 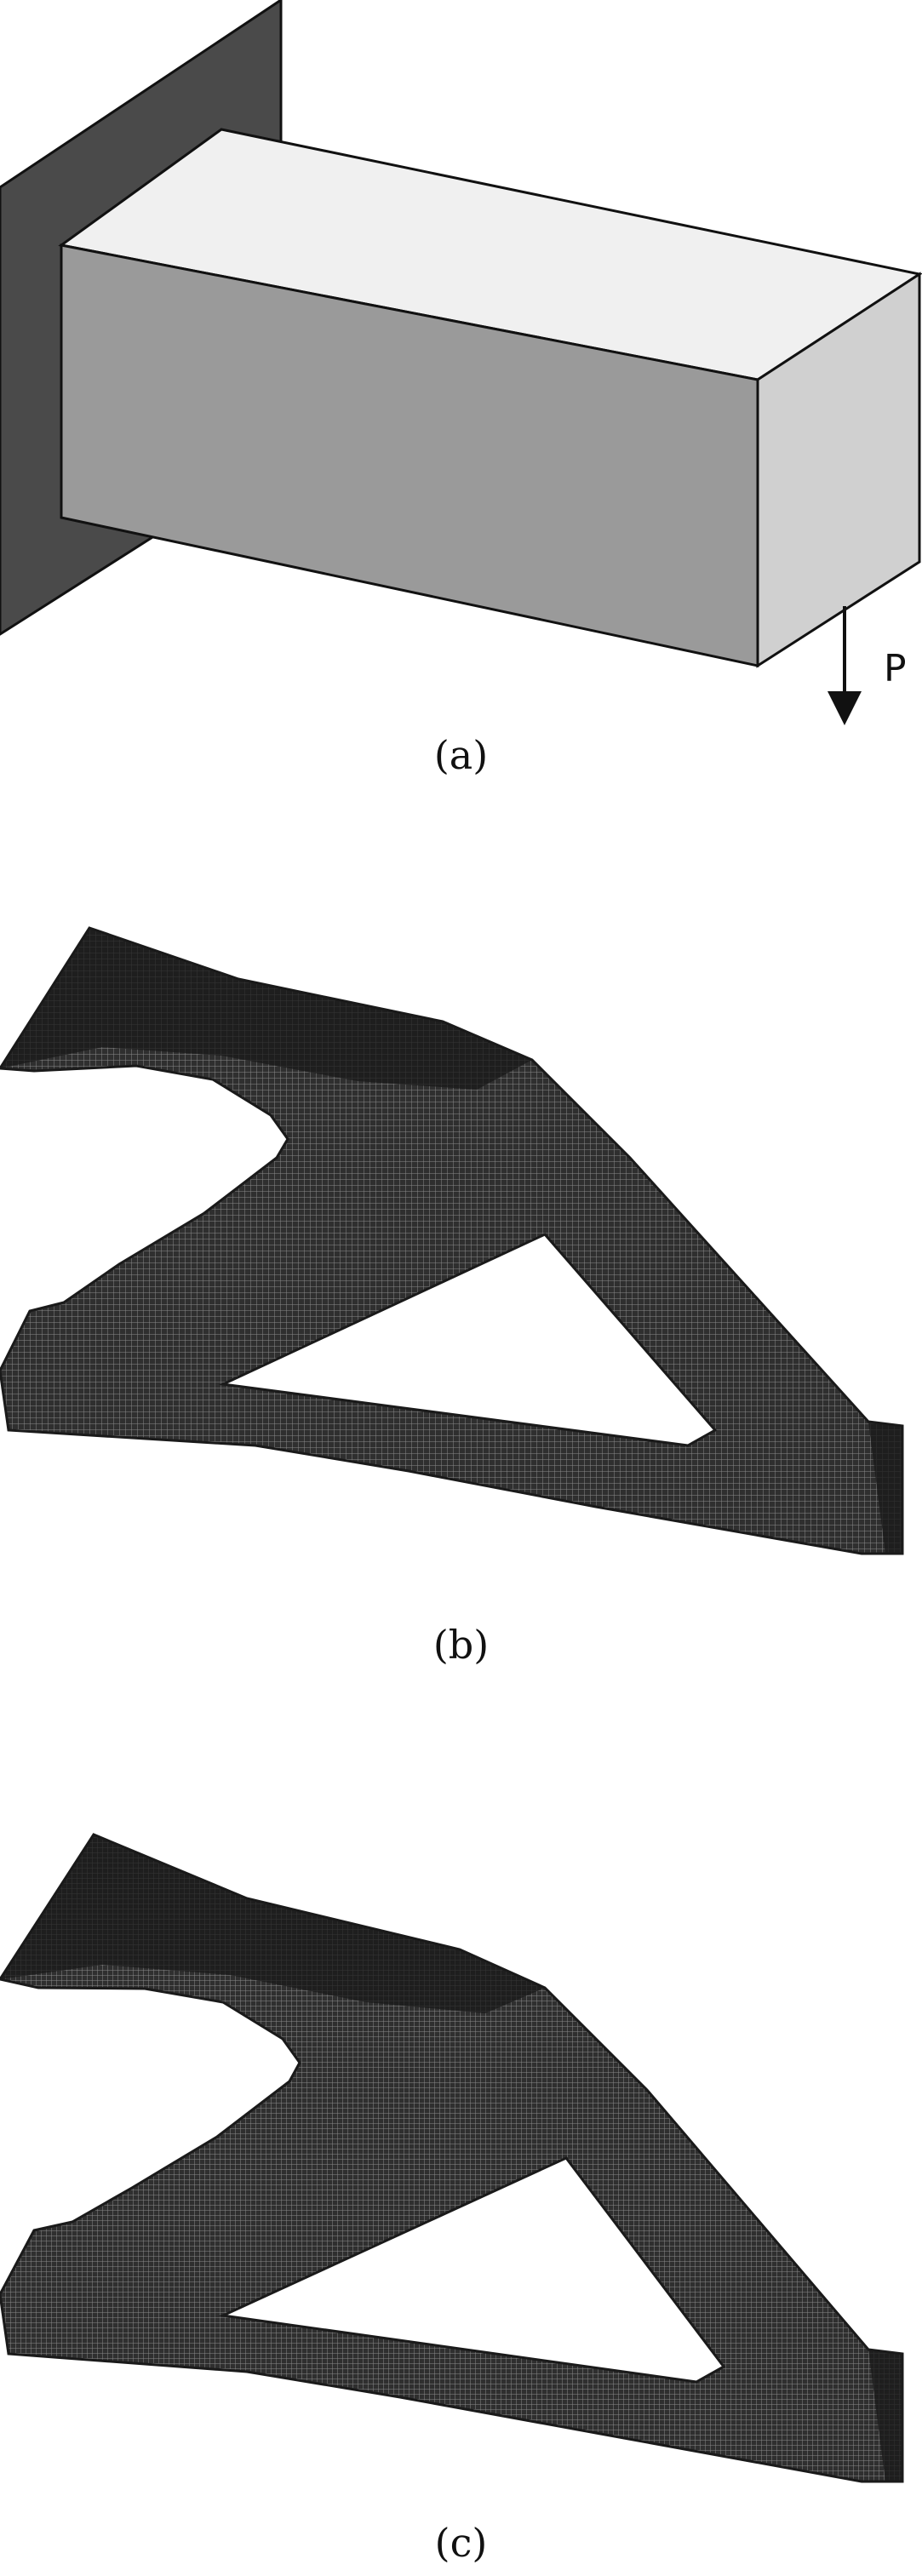 I want to click on caption-c: (c), so click(x=461, y=2543).